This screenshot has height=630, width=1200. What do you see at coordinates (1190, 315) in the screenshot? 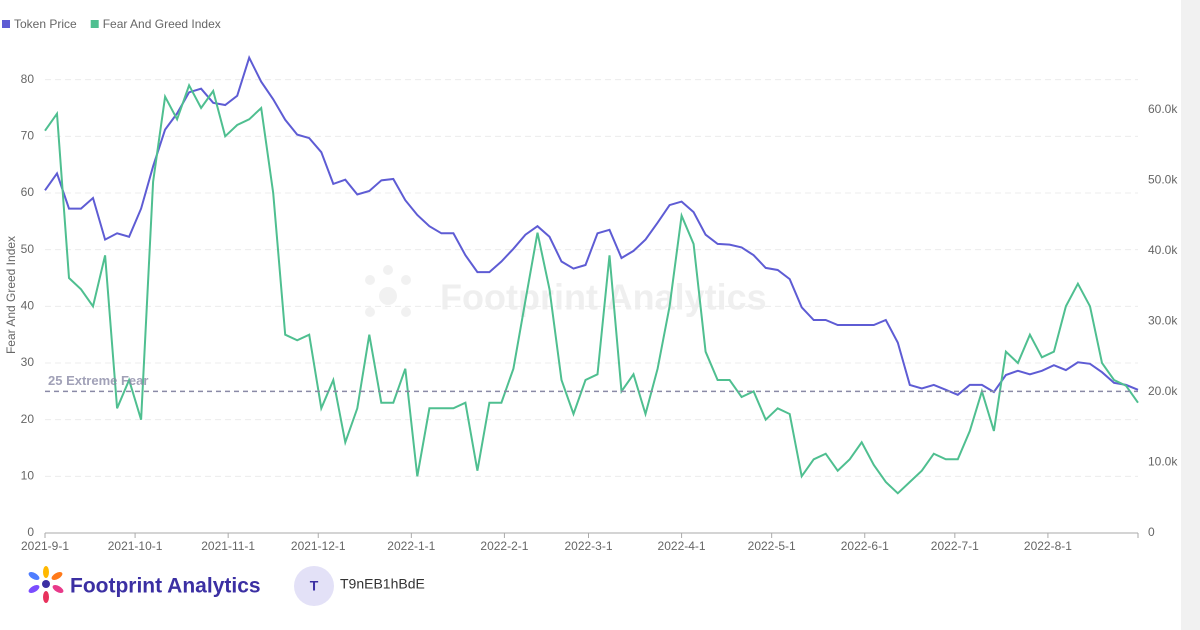
I see `scrollbar-track` at bounding box center [1190, 315].